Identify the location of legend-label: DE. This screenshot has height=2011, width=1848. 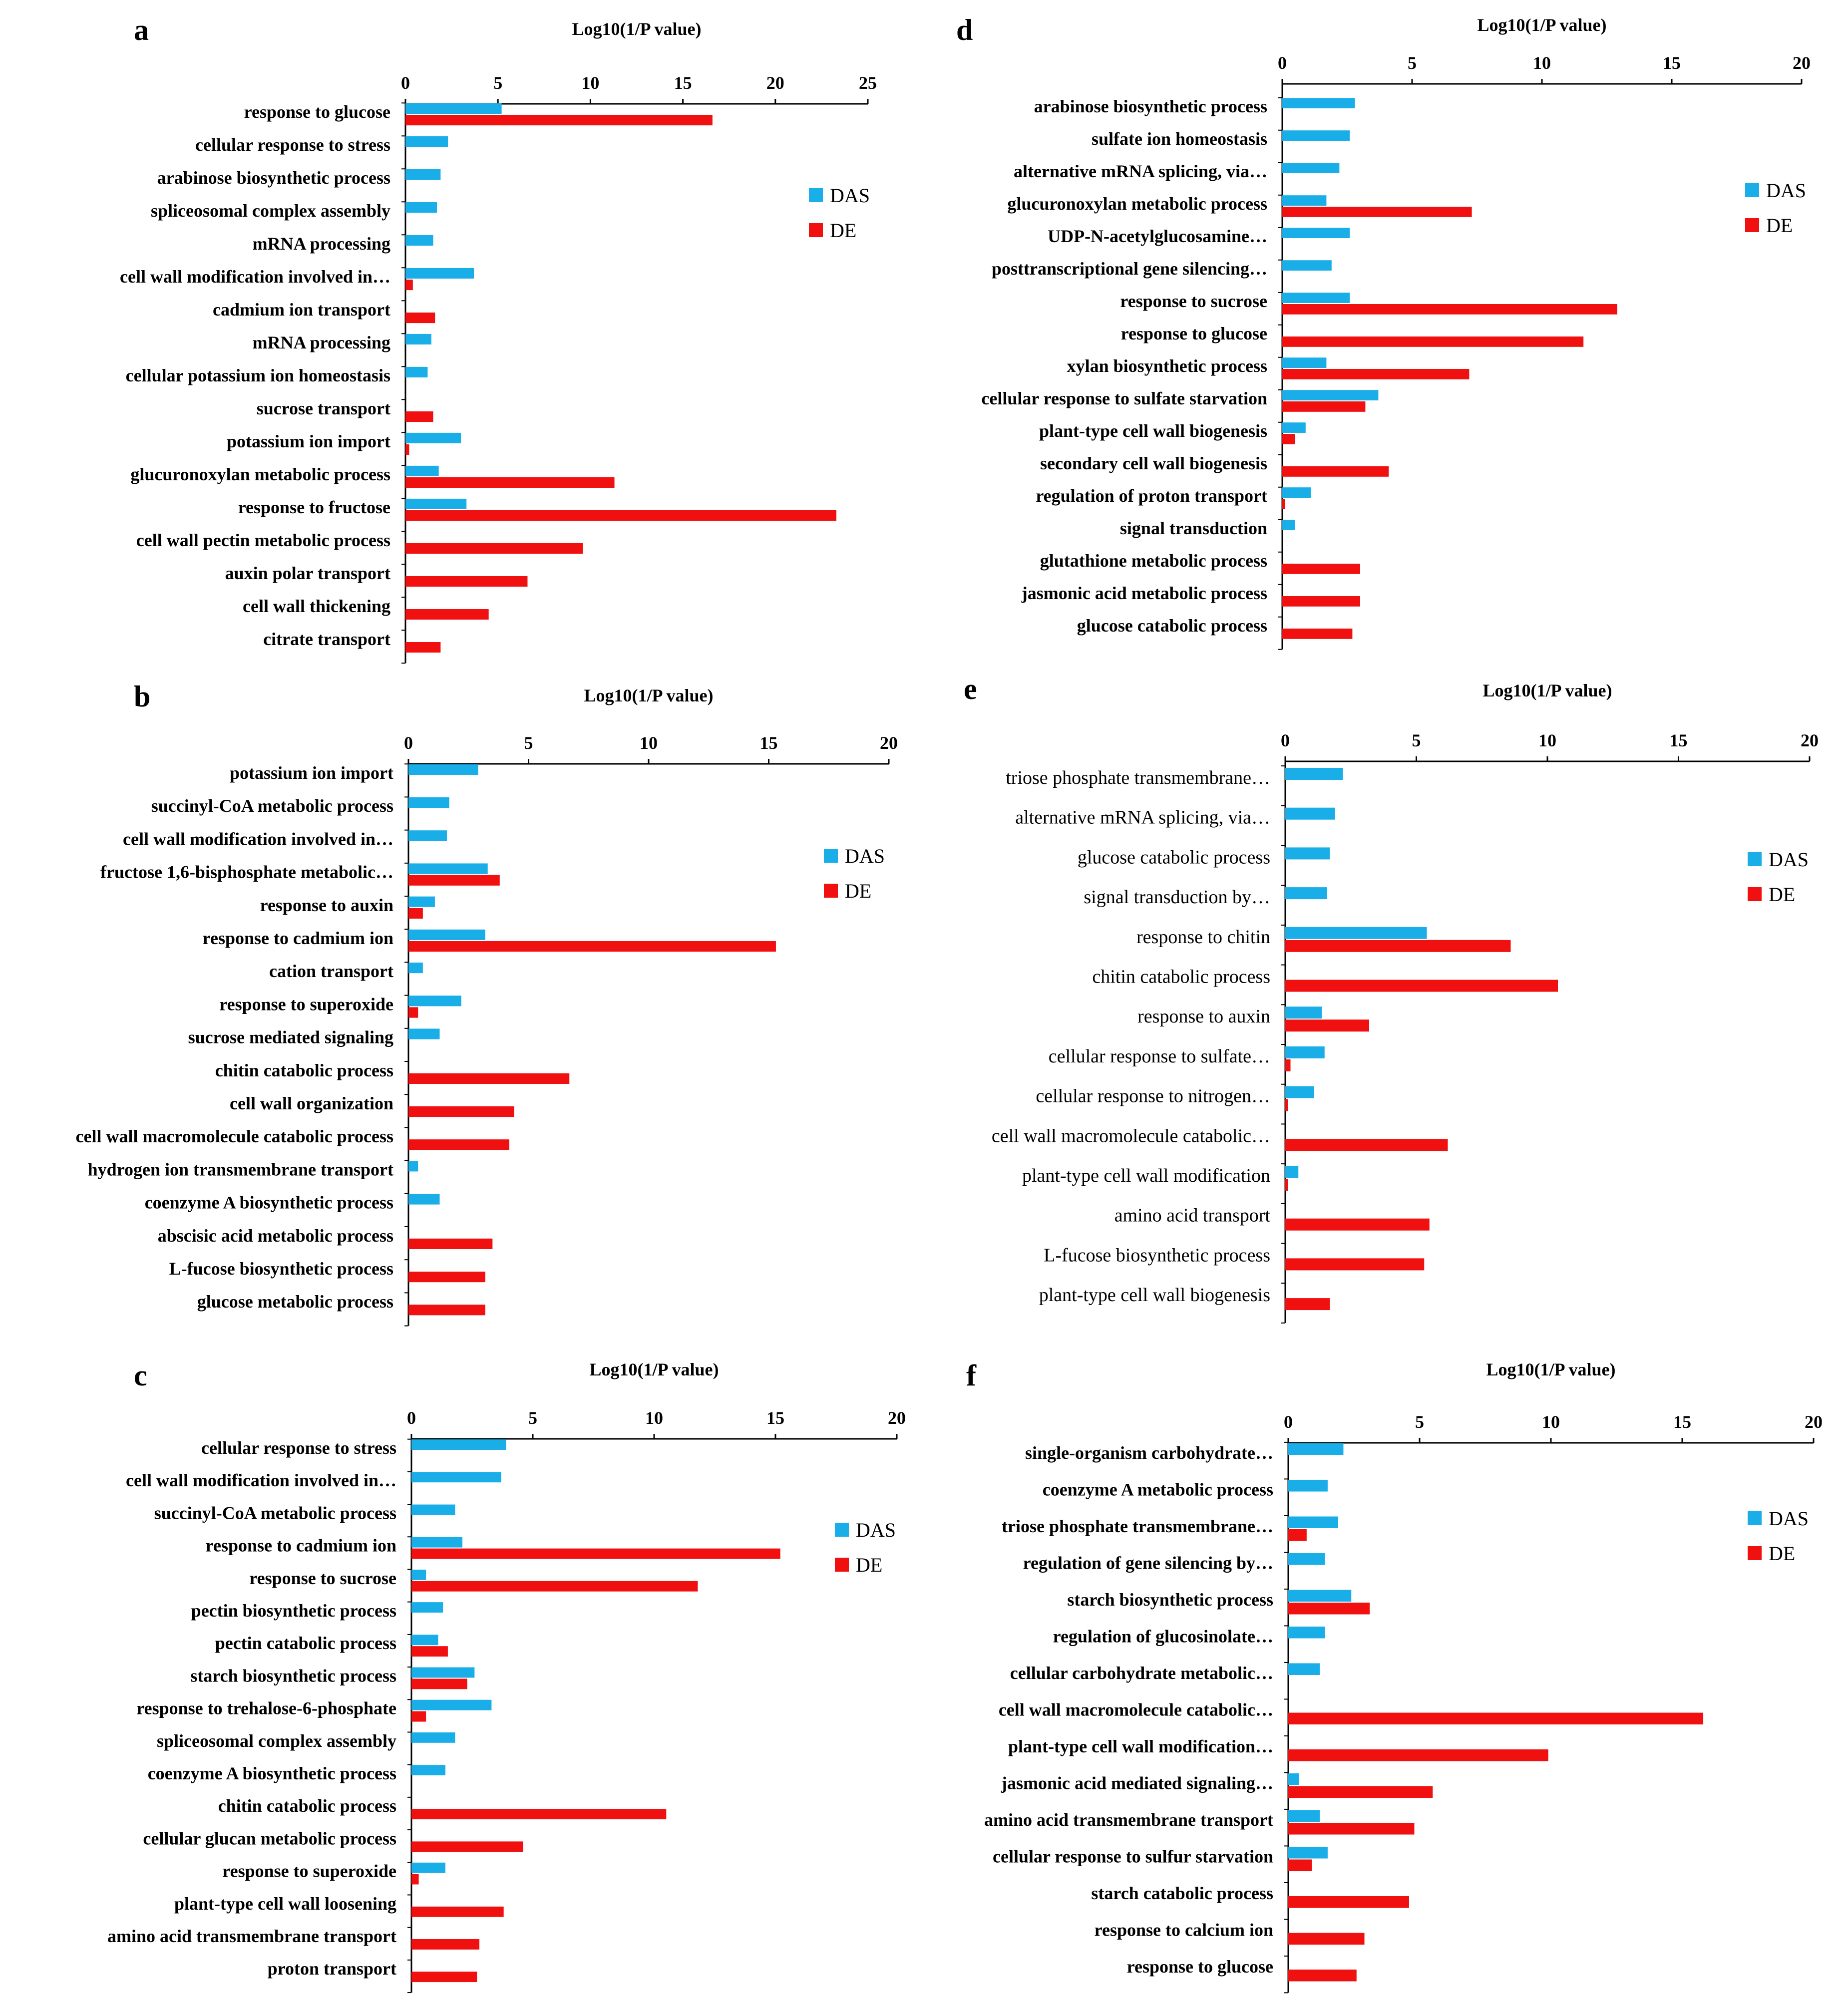
(843, 230).